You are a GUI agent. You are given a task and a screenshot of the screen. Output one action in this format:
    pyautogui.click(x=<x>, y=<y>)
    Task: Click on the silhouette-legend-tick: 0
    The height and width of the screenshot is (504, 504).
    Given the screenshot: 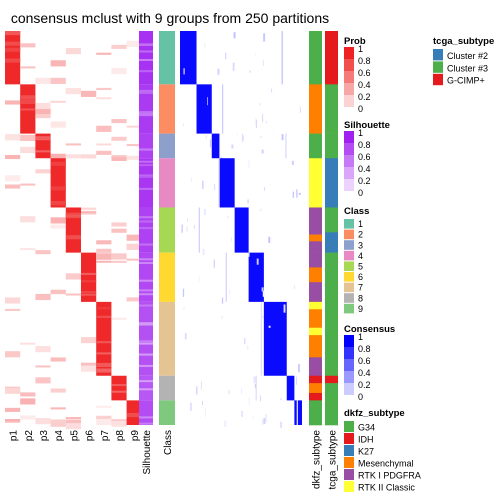 What is the action you would take?
    pyautogui.click(x=360, y=193)
    